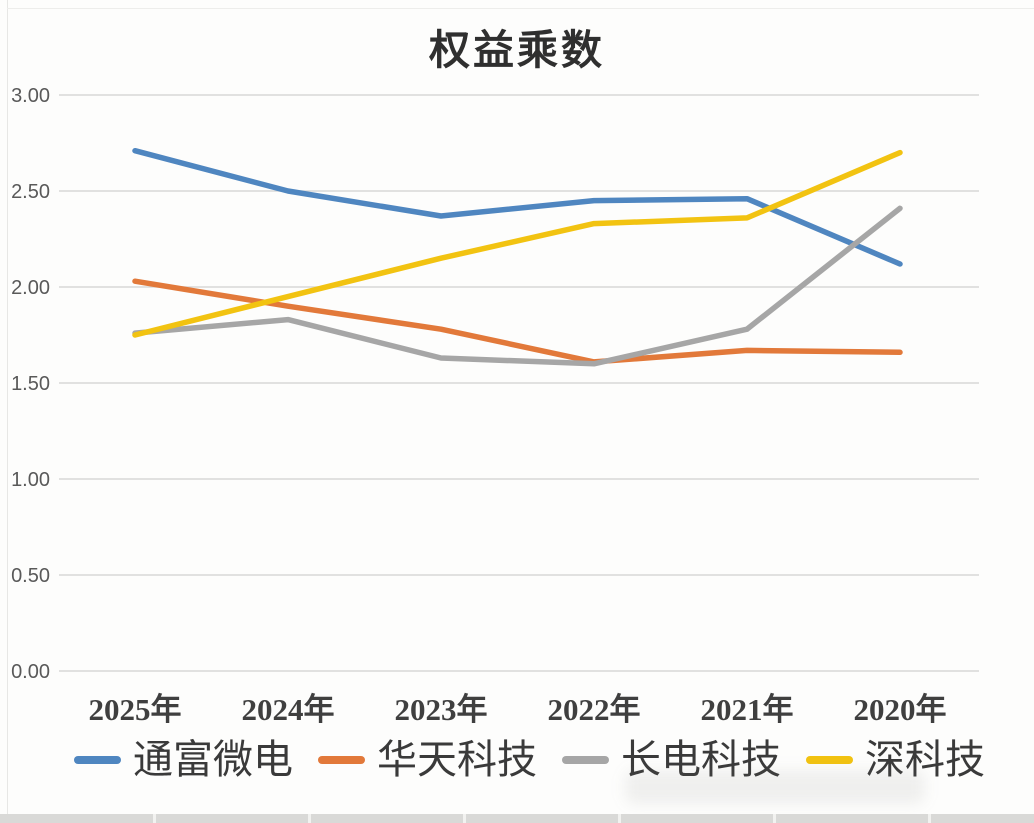  Describe the element at coordinates (30, 192) in the screenshot. I see `y-tick-label: 2.50` at that location.